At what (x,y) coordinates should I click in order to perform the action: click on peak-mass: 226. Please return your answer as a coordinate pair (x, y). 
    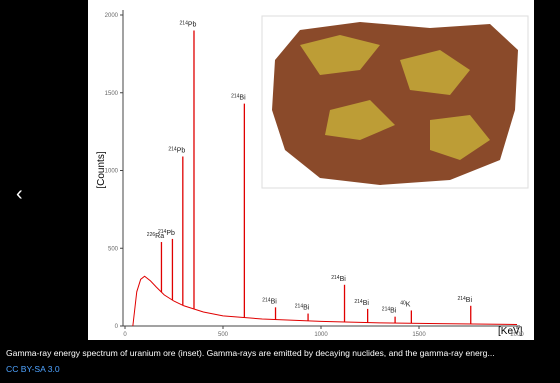
    Looking at the image, I should click on (151, 235).